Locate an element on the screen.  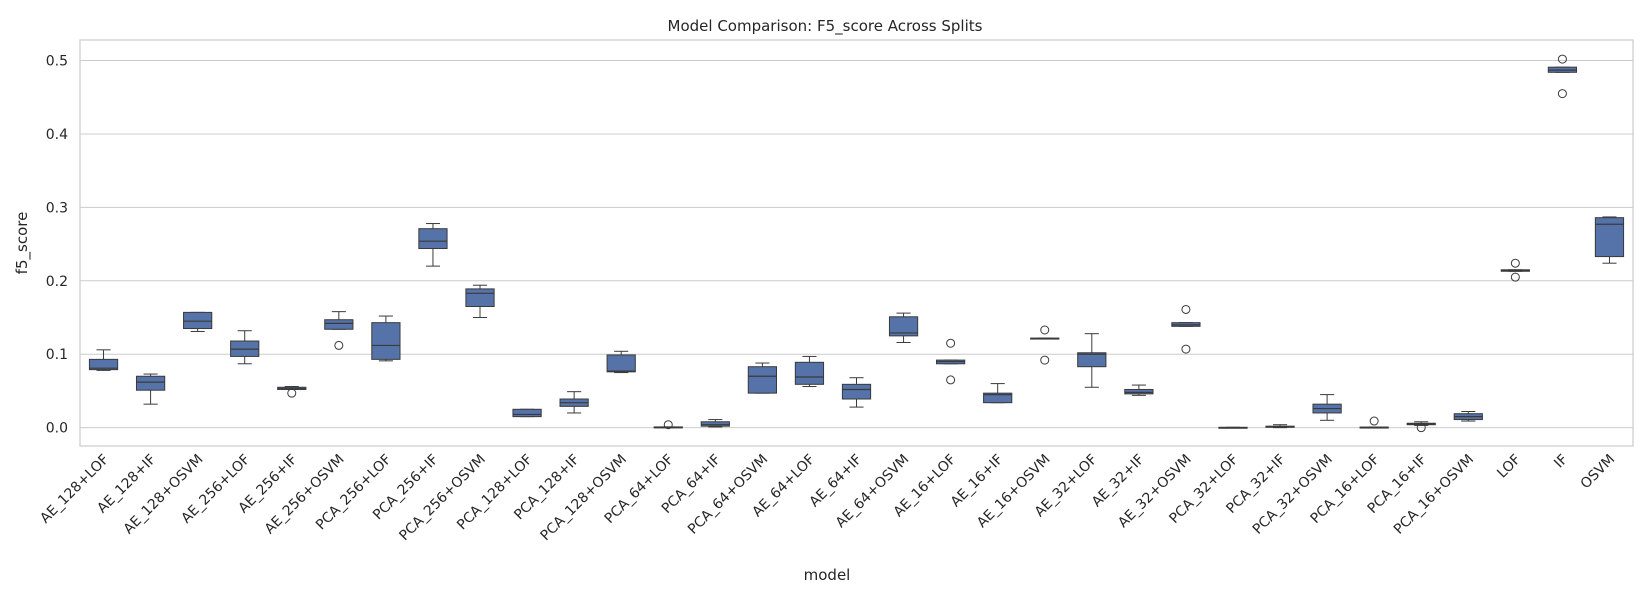
x-tick-label: PCA_128+OSVM is located at coordinates (584, 498).